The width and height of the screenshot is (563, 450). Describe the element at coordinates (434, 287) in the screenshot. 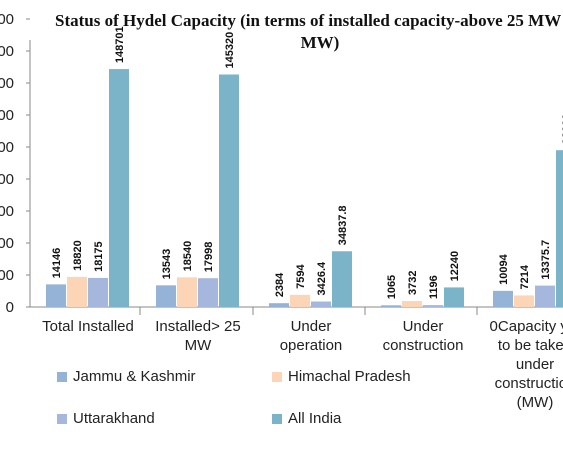

I see `data-label: 1196` at that location.